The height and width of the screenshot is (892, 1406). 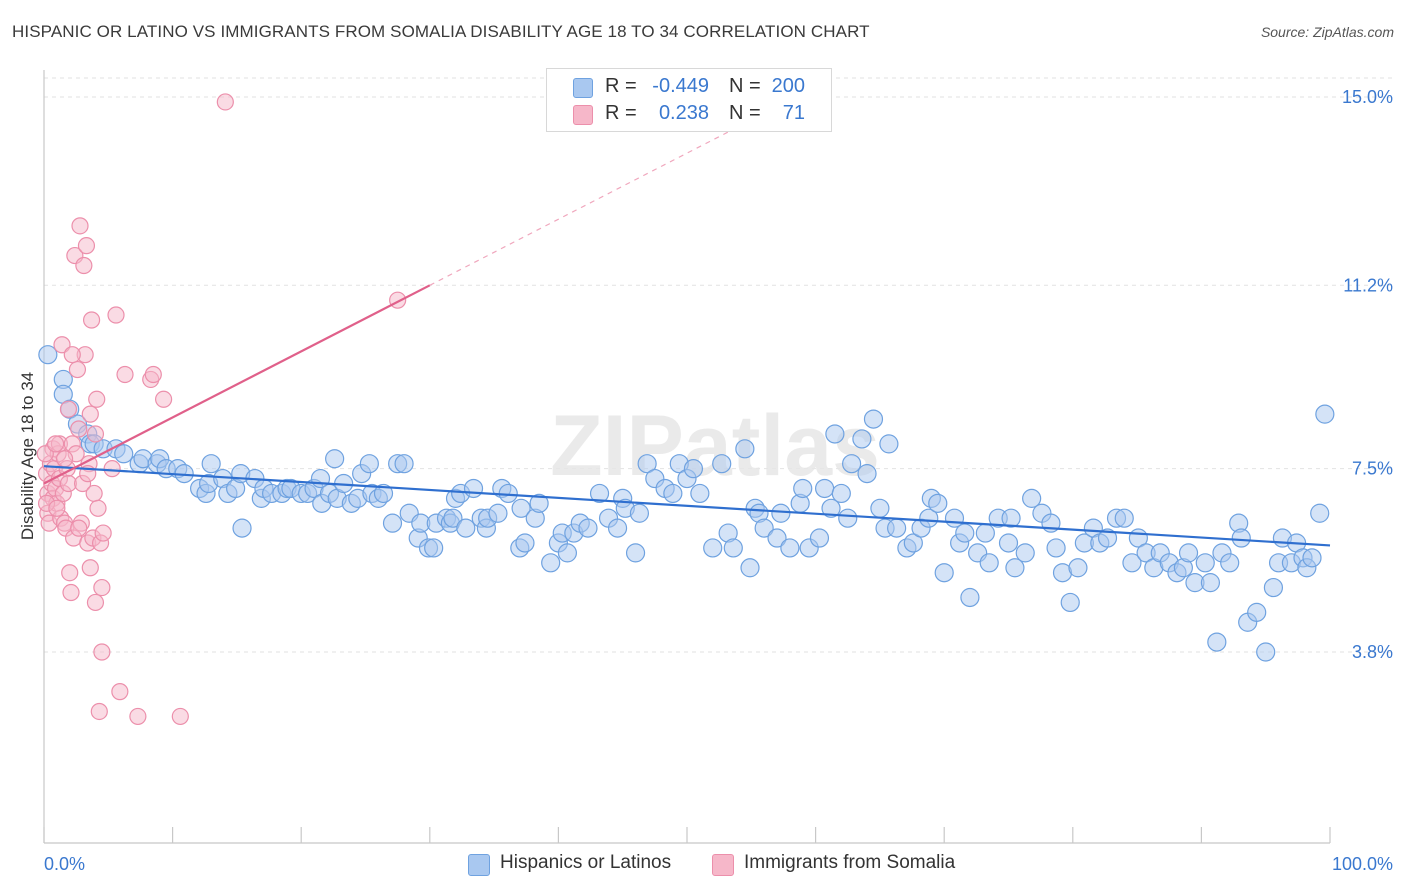 I want to click on y-tick-label: 7.5%, so click(x=1372, y=469).